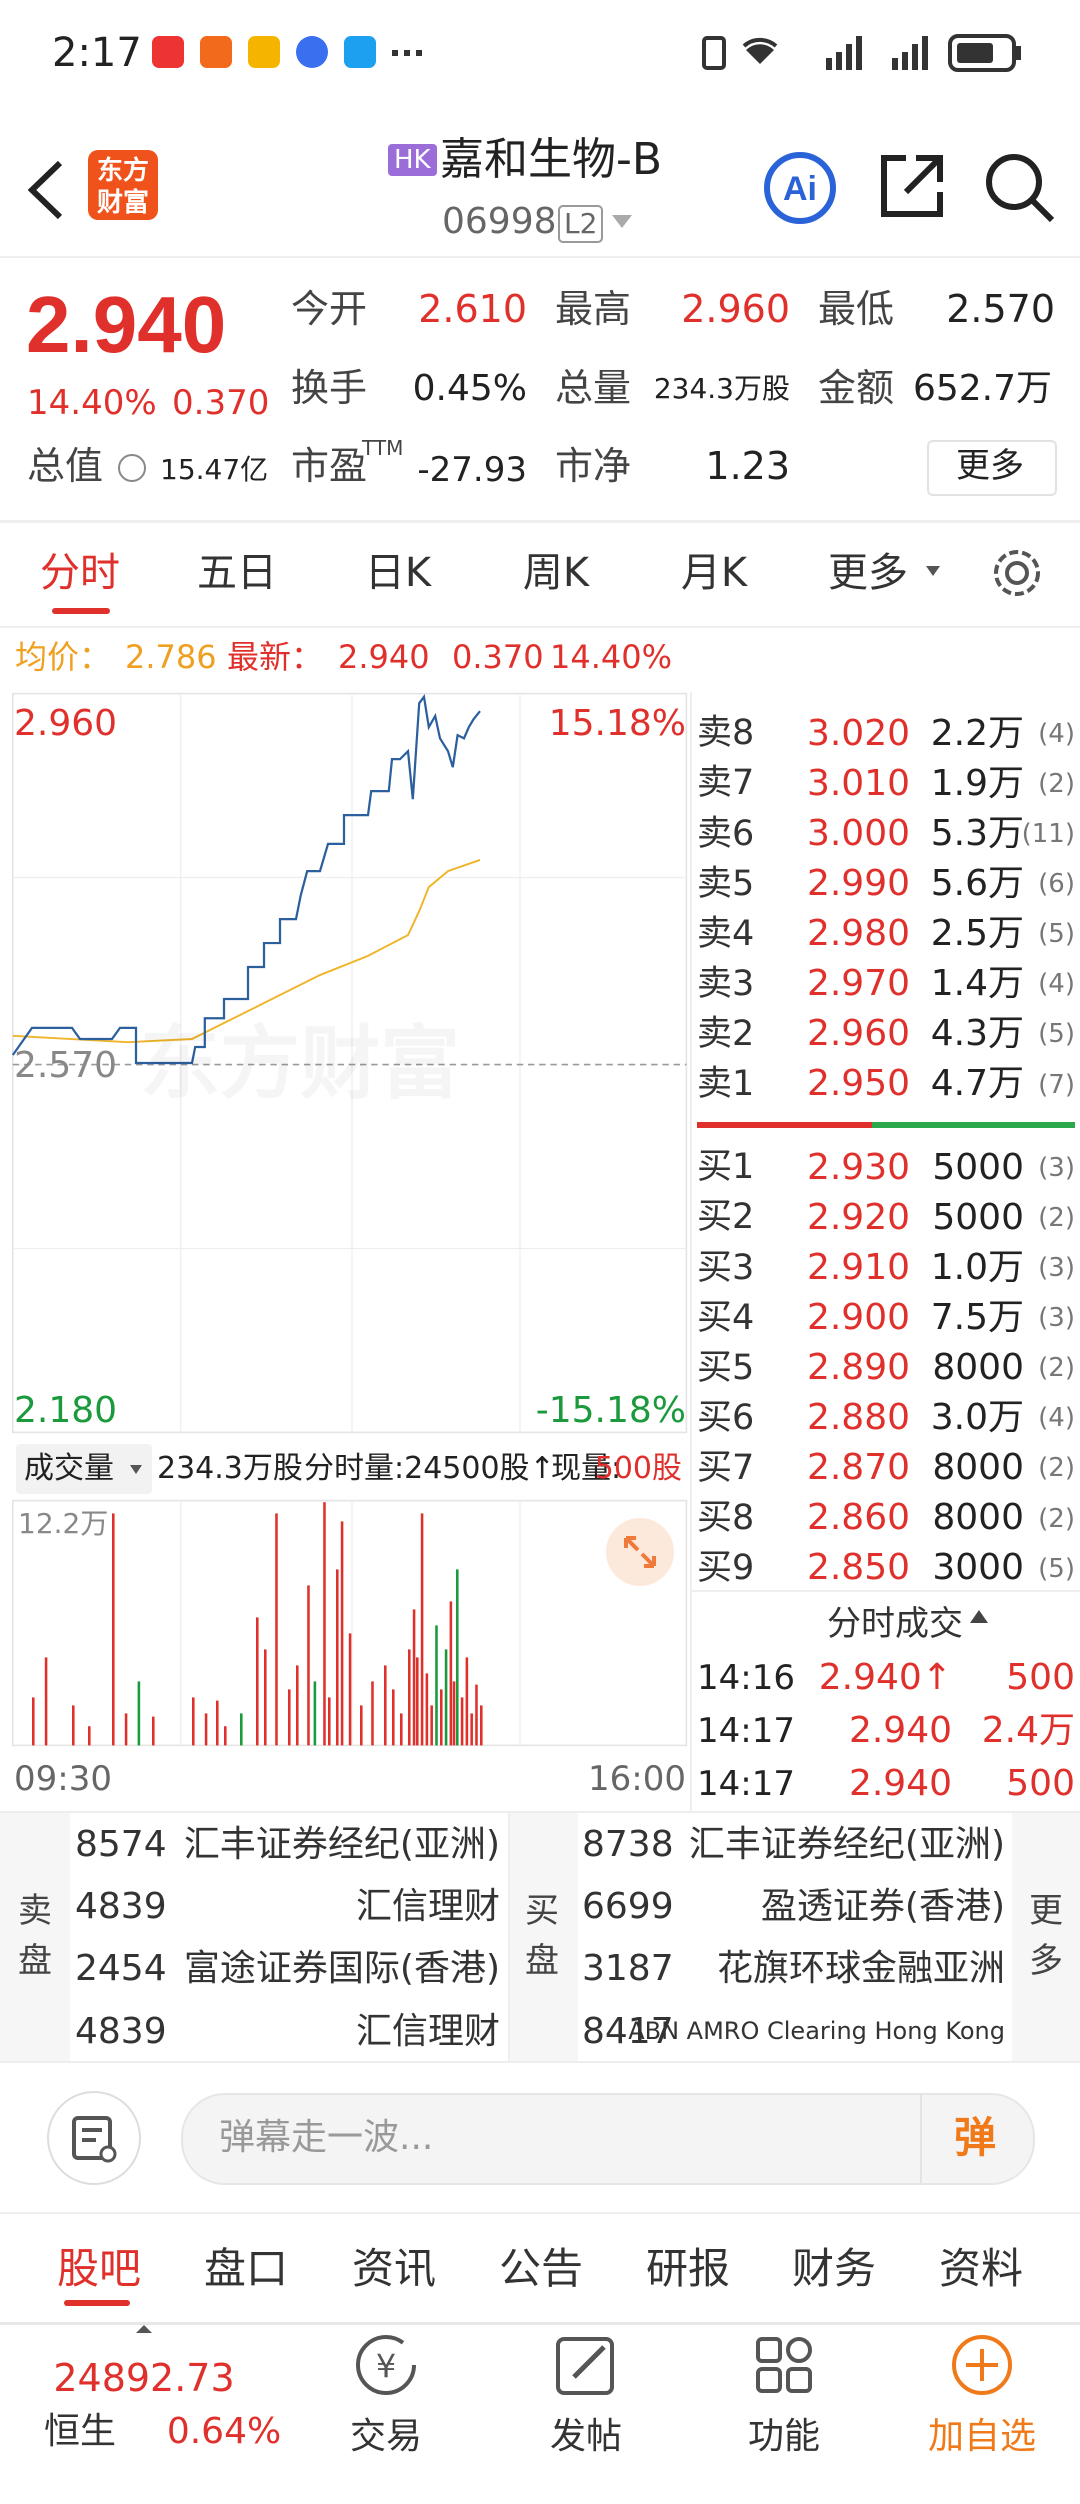  Describe the element at coordinates (92, 402) in the screenshot. I see `change-pct: 14.40%` at that location.